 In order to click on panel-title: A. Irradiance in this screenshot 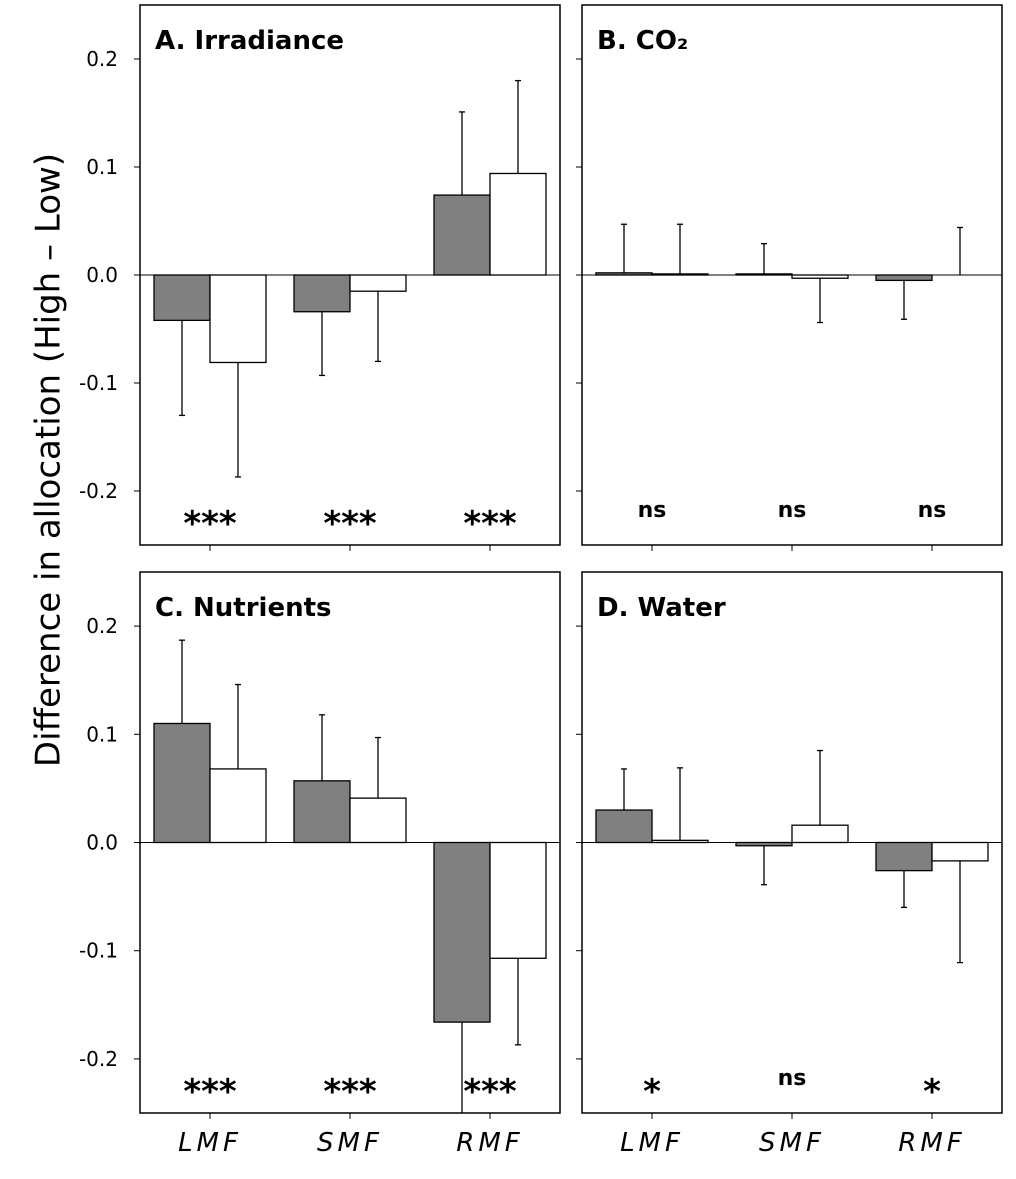, I will do `click(249, 41)`.